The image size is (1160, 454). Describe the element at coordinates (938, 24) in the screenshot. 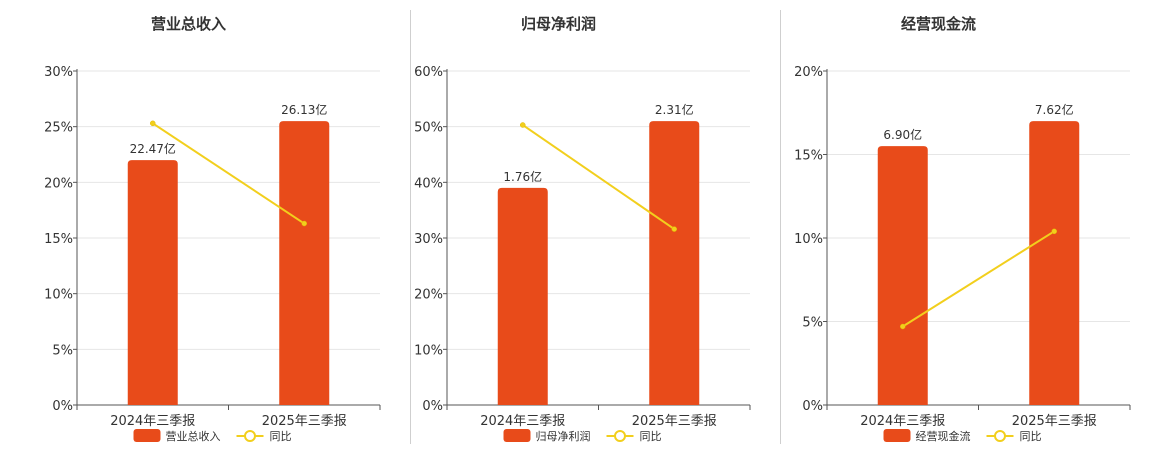

I see `chart-title: 经营现金流` at that location.